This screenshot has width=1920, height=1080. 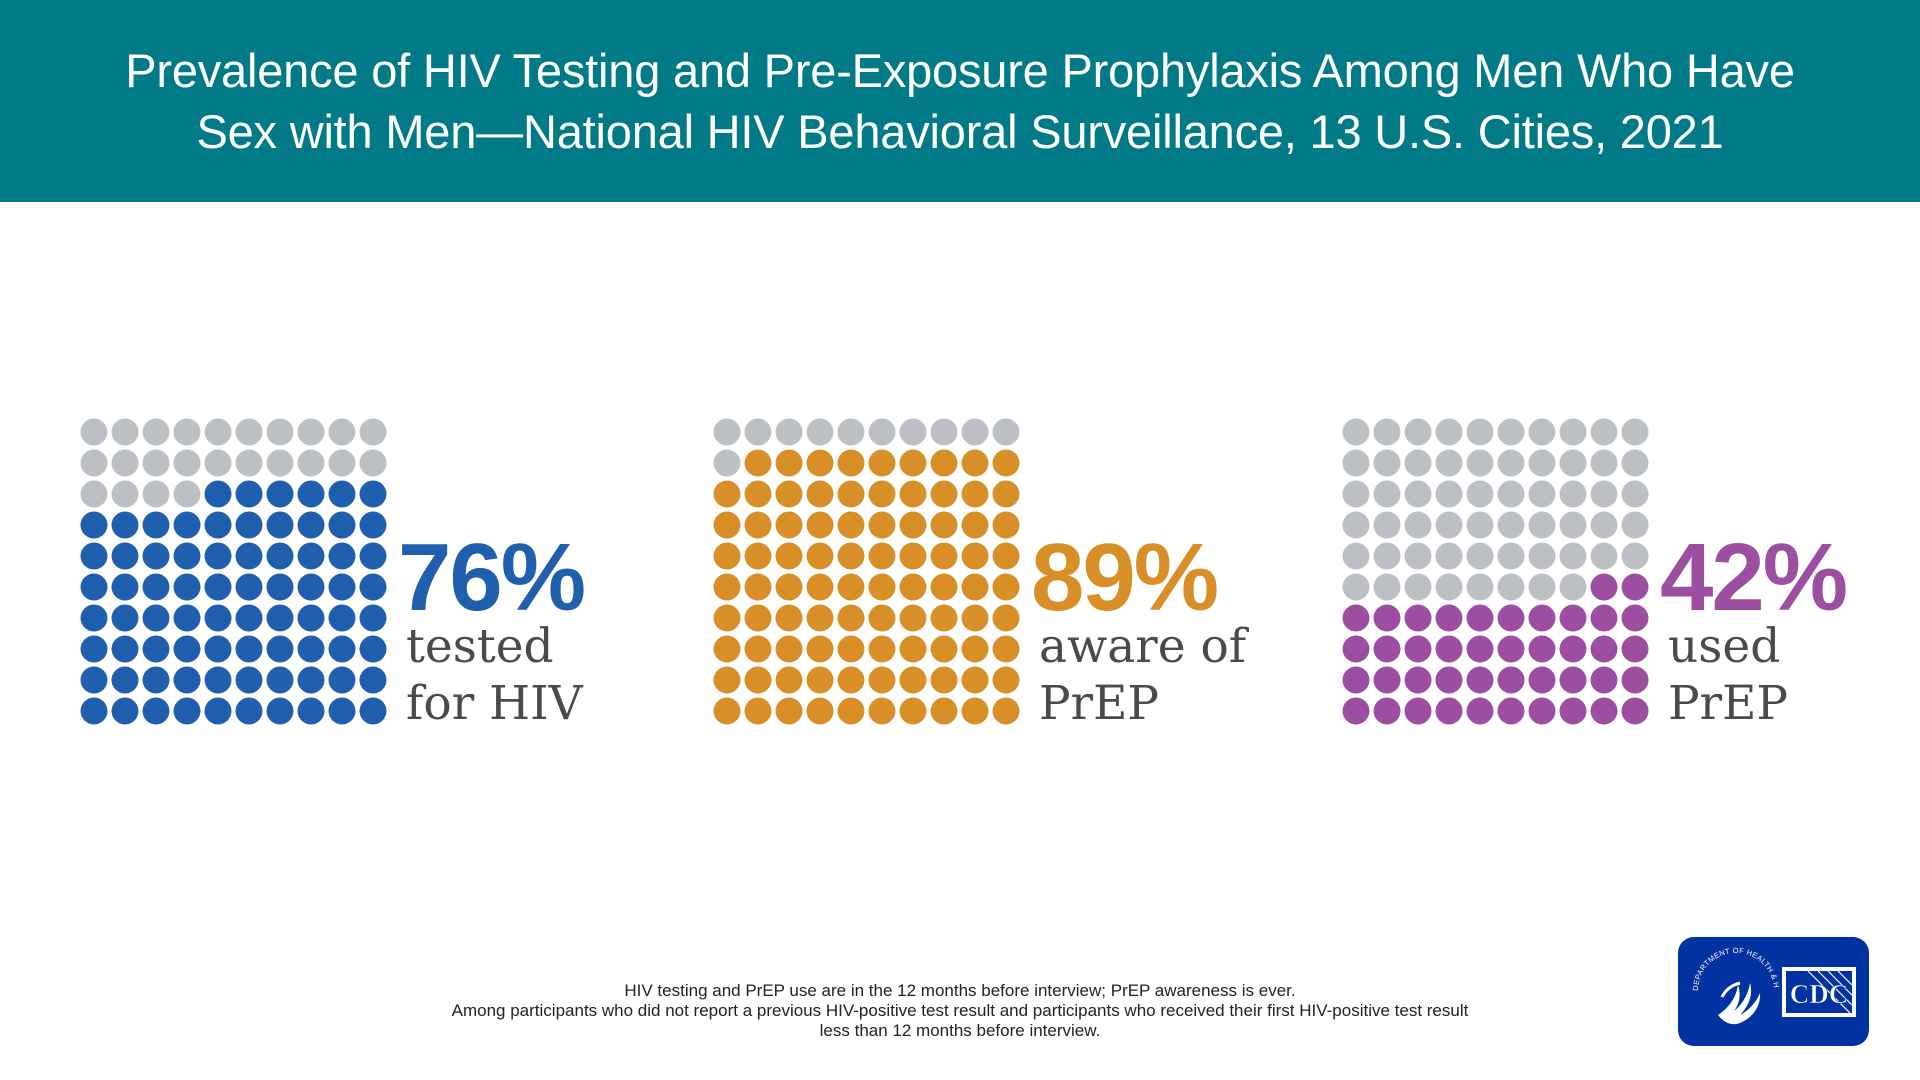 I want to click on waffle-panel-hiv-testing: 76% tested for HIV, so click(x=350, y=574).